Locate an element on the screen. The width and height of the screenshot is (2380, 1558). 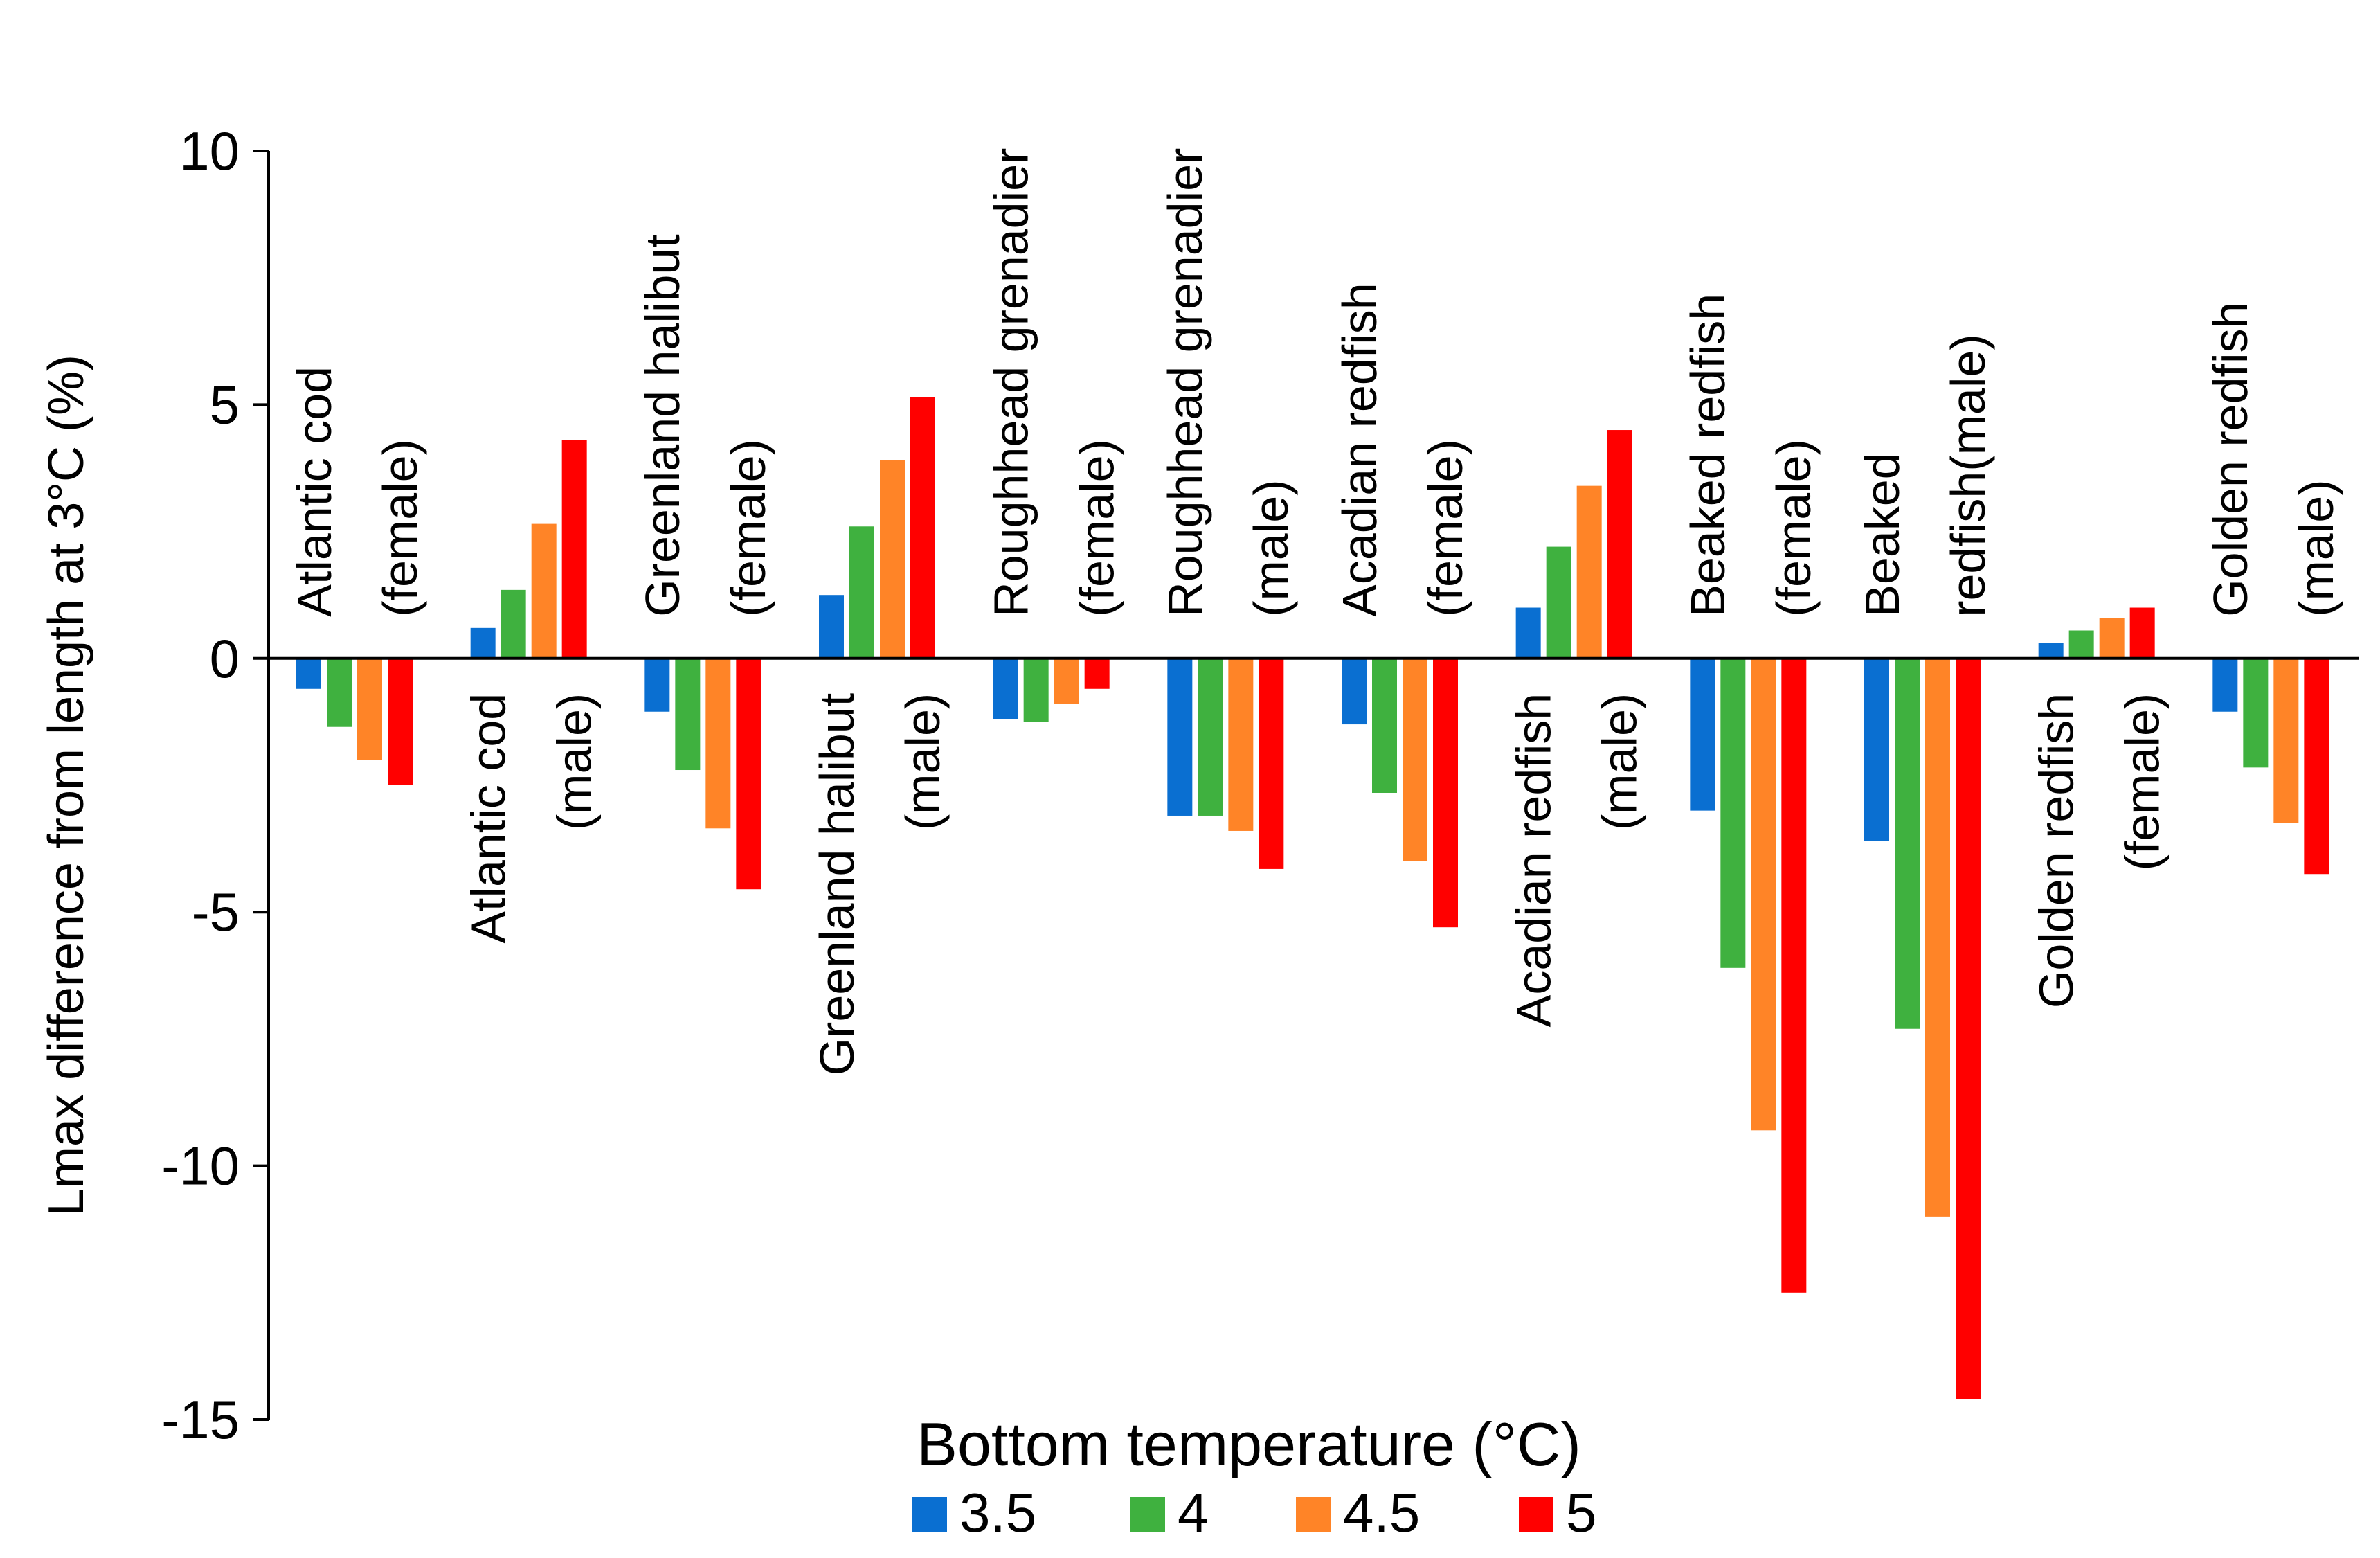
category-label: Greenland halibut (male) is located at coordinates (880, 884).